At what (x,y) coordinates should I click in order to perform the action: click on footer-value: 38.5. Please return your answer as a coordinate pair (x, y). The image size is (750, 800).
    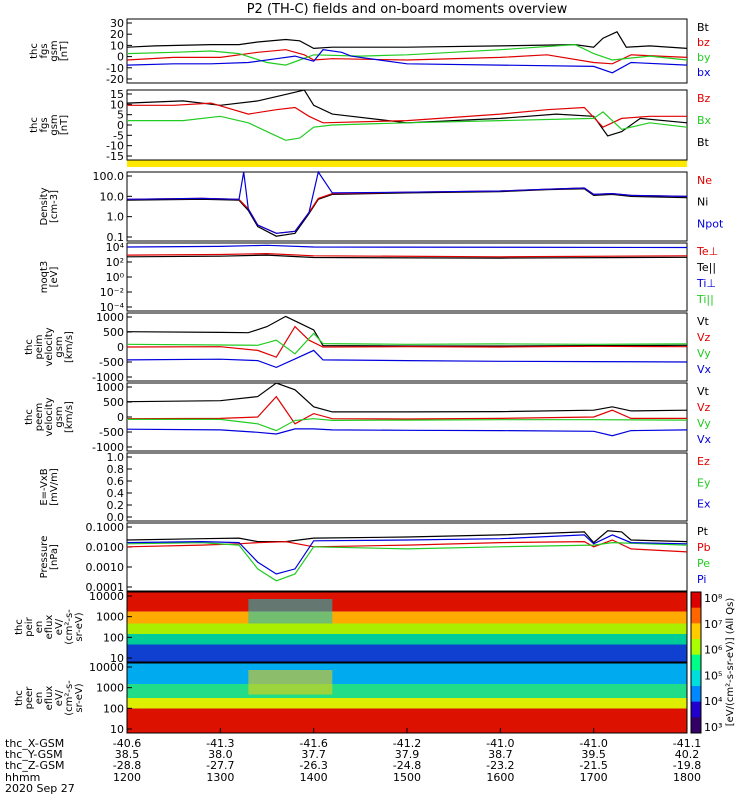
    Looking at the image, I should click on (127, 754).